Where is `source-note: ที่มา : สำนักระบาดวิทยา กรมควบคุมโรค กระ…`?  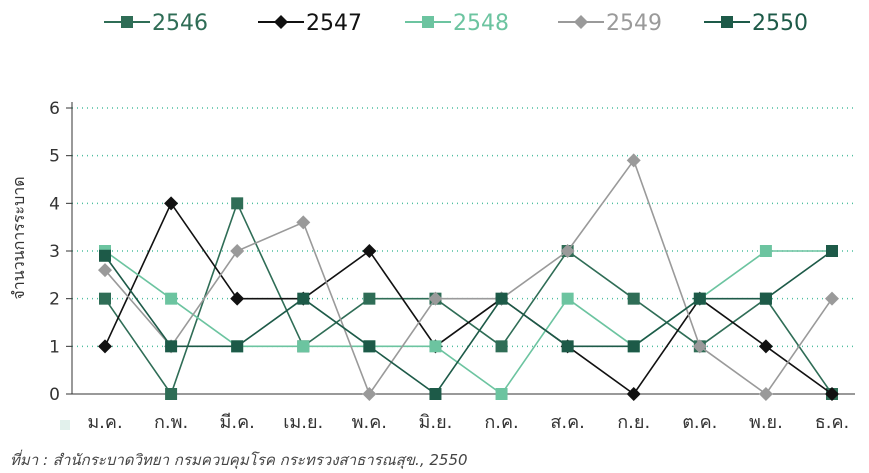 source-note: ที่มา : สำนักระบาดวิทยา กรมควบคุมโรค กระ… is located at coordinates (239, 460).